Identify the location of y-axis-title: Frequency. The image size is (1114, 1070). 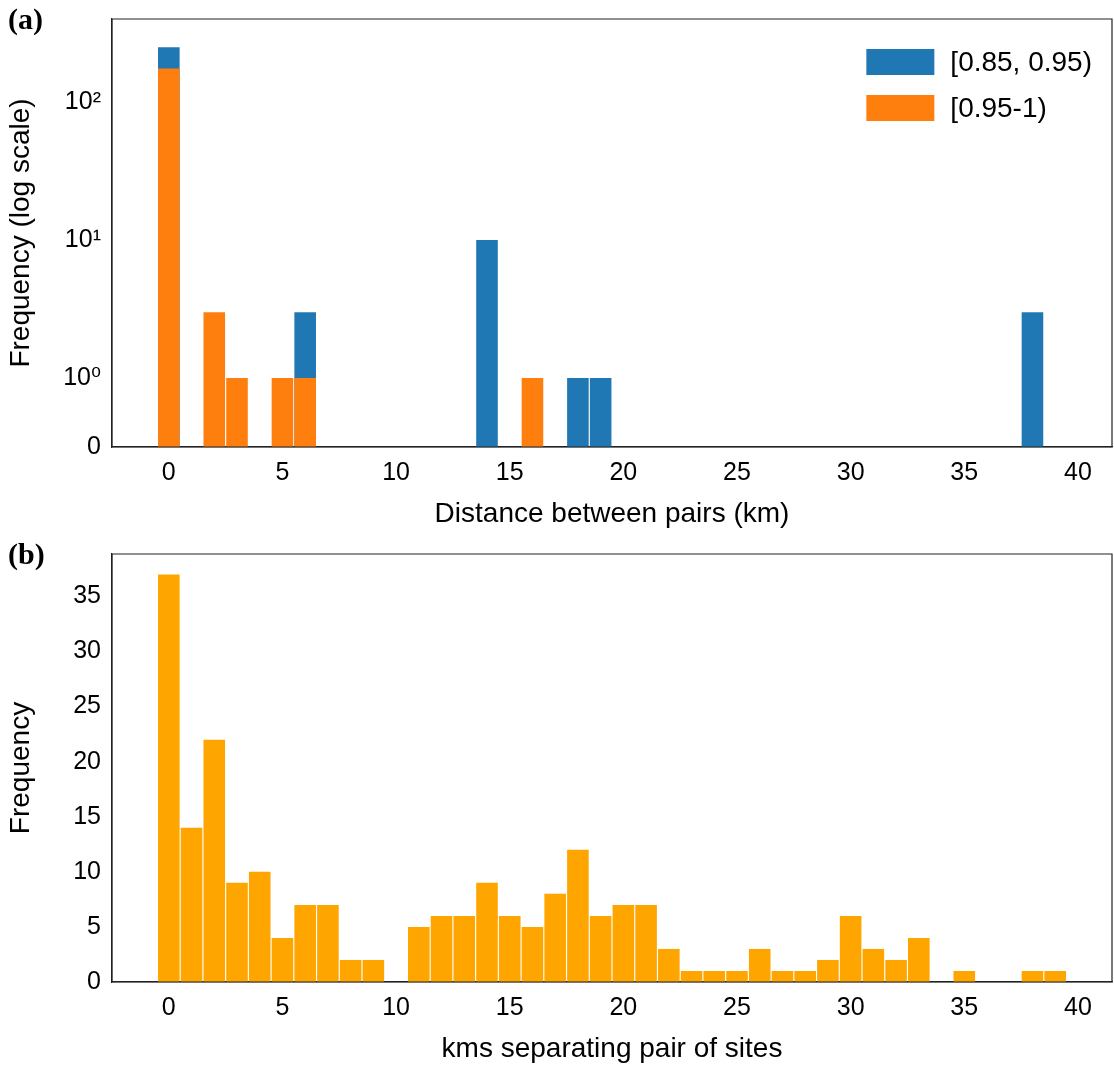
(19, 768).